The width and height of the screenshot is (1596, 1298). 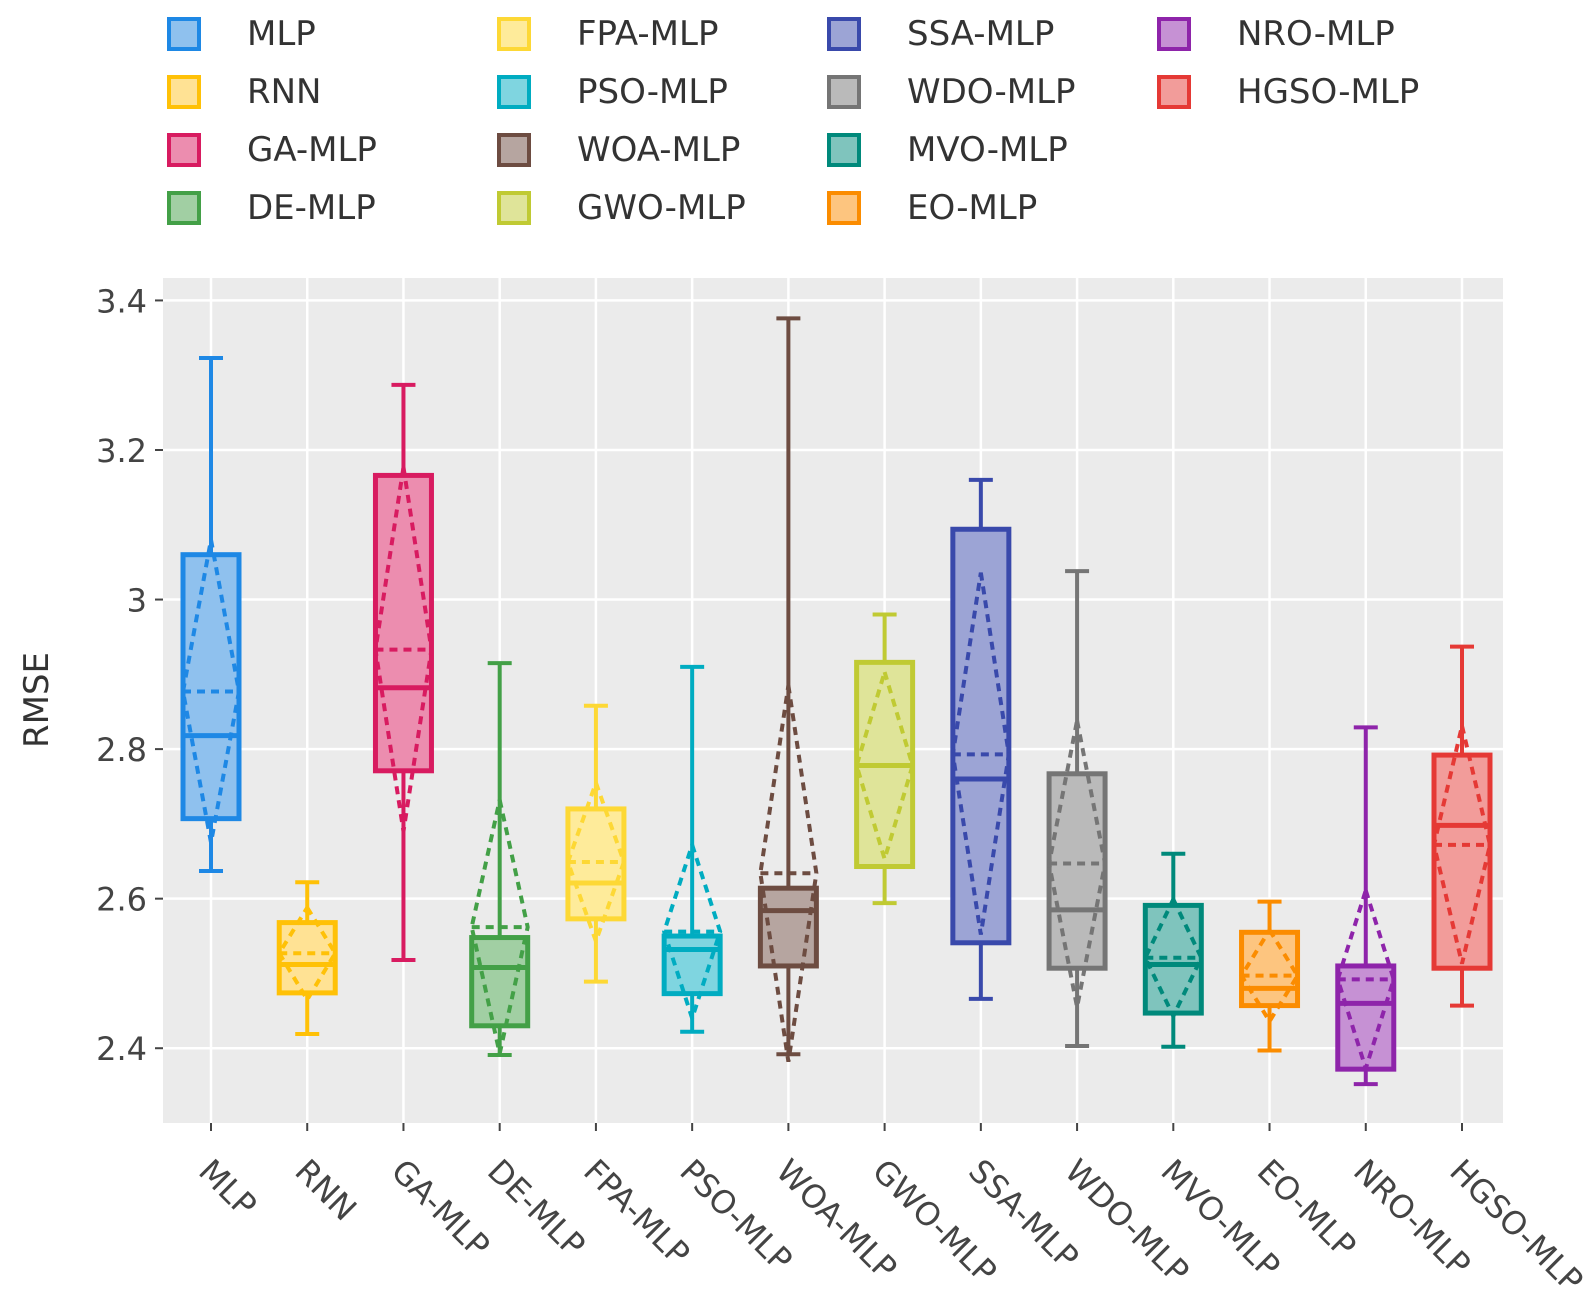 What do you see at coordinates (991, 92) in the screenshot?
I see `legend-label: WDO-MLP` at bounding box center [991, 92].